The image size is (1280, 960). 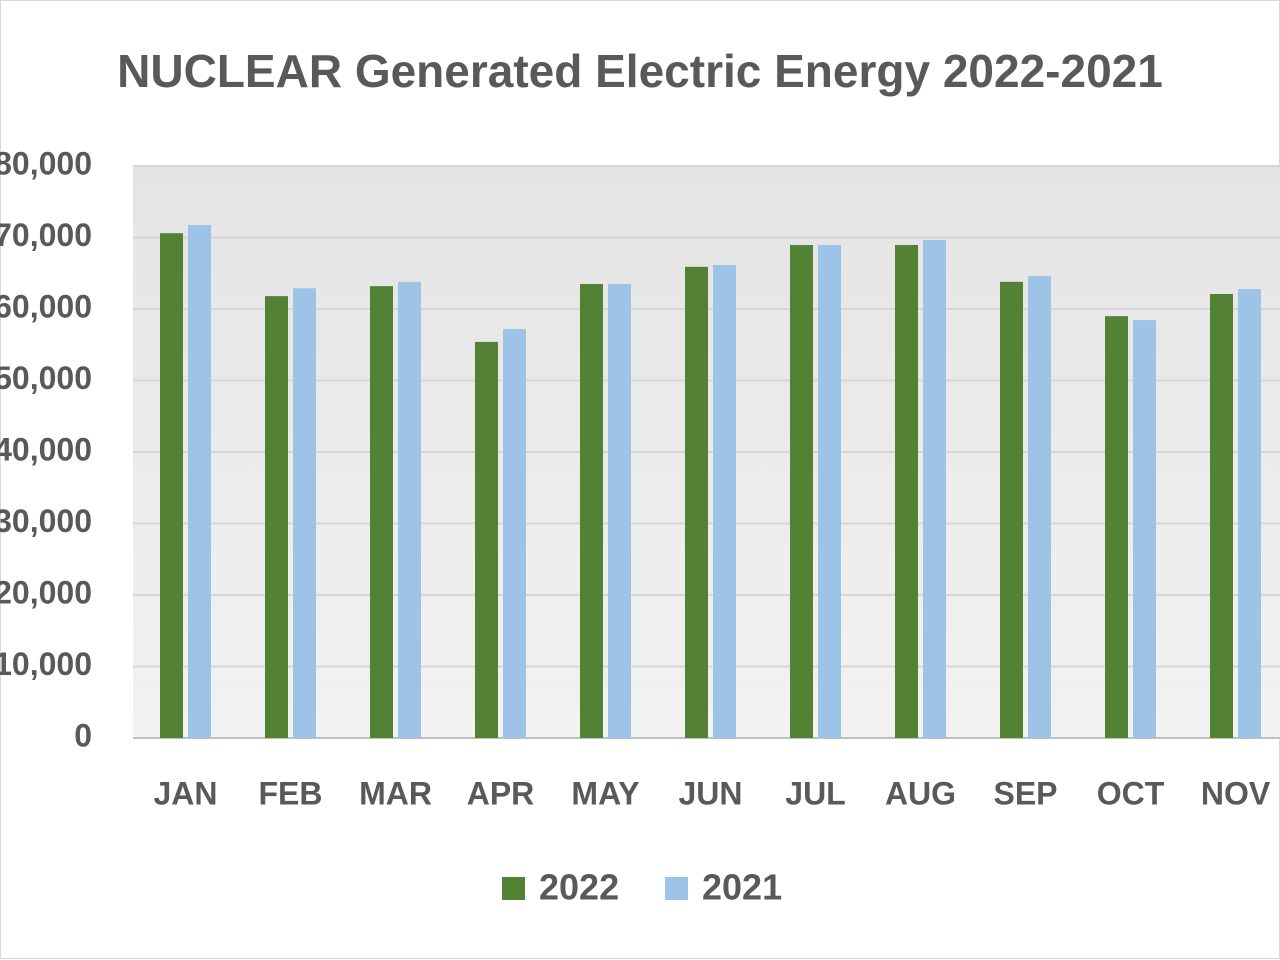 I want to click on x-tick-label: JUN, so click(x=710, y=793).